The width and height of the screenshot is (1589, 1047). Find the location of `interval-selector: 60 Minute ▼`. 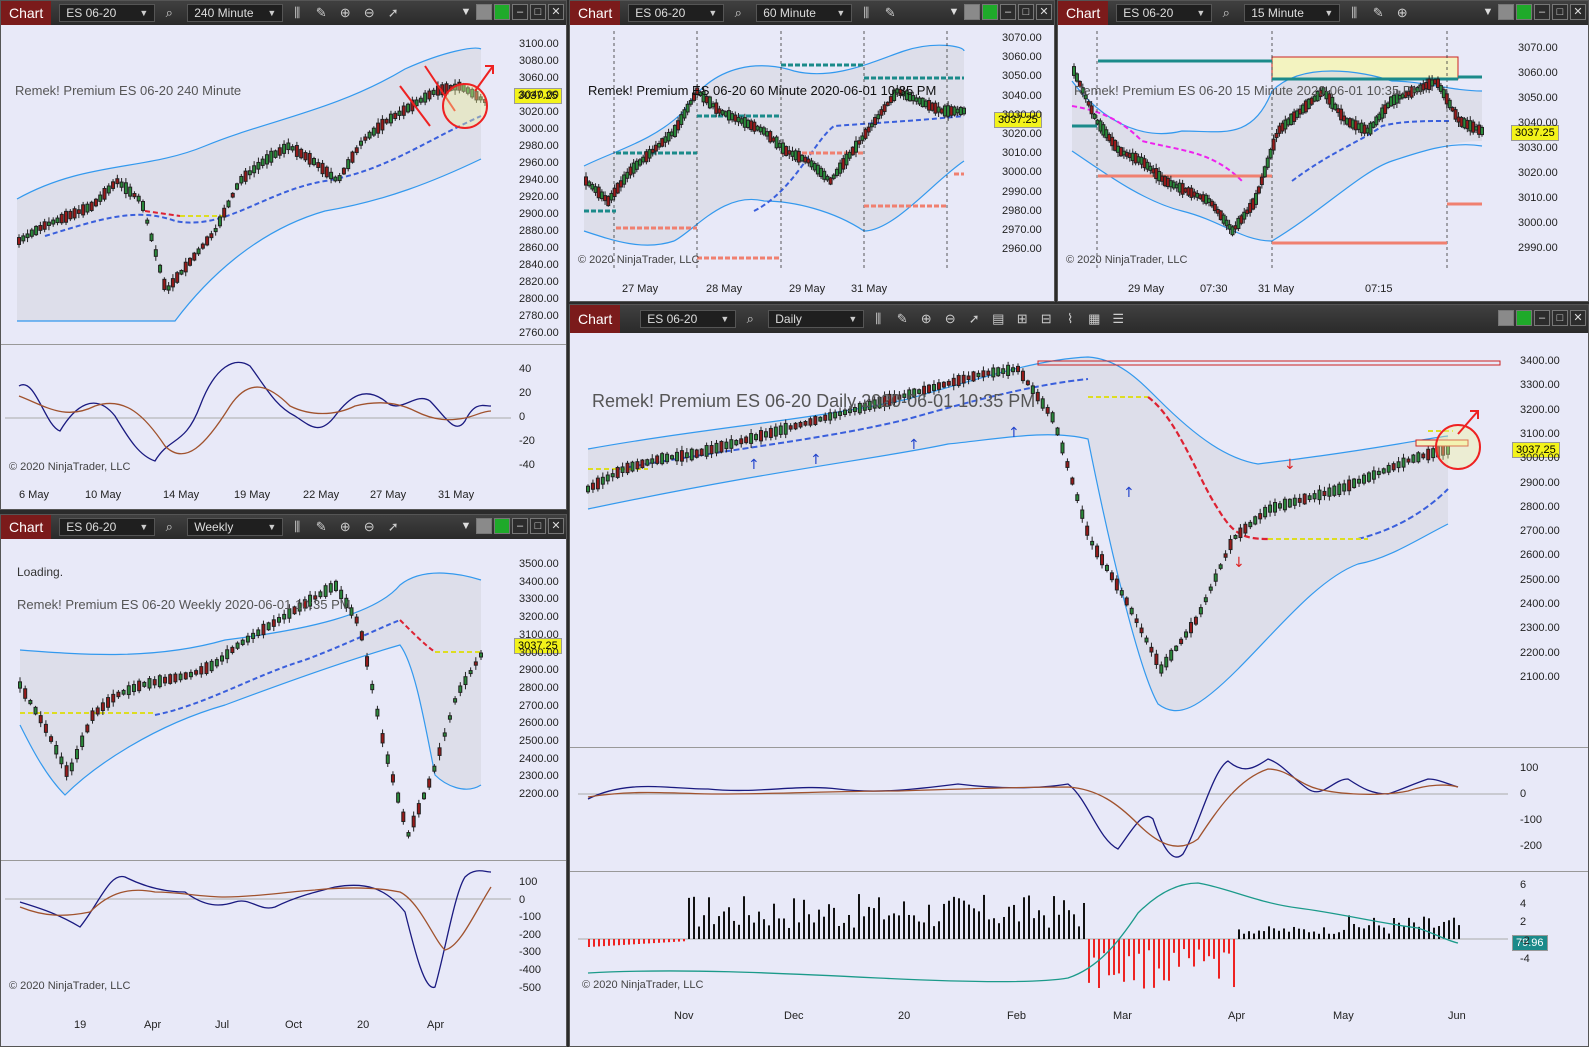

interval-selector: 60 Minute ▼ is located at coordinates (804, 13).